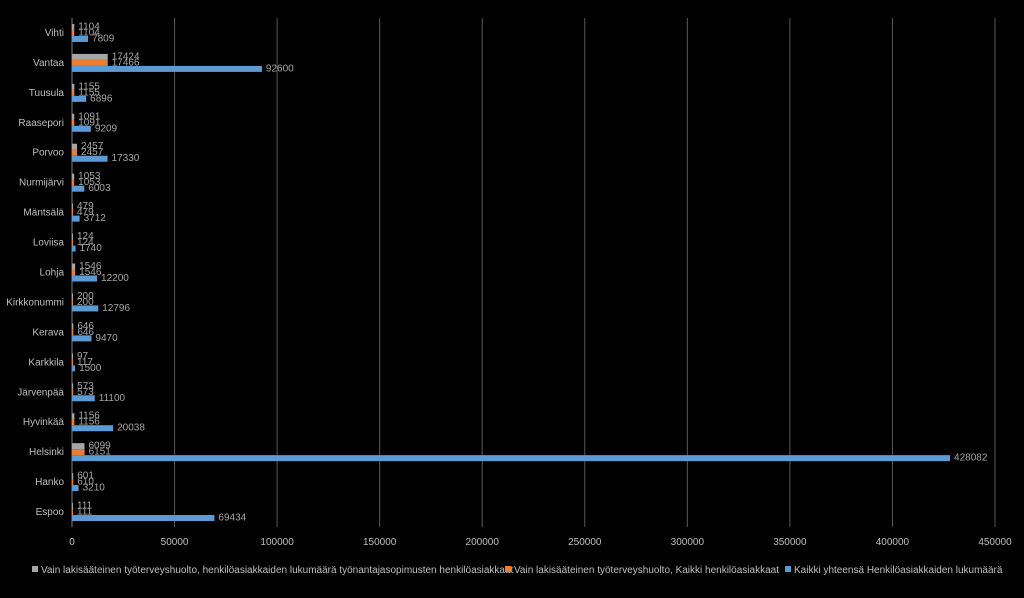 This screenshot has height=598, width=1024. I want to click on data-label: 20038, so click(131, 428).